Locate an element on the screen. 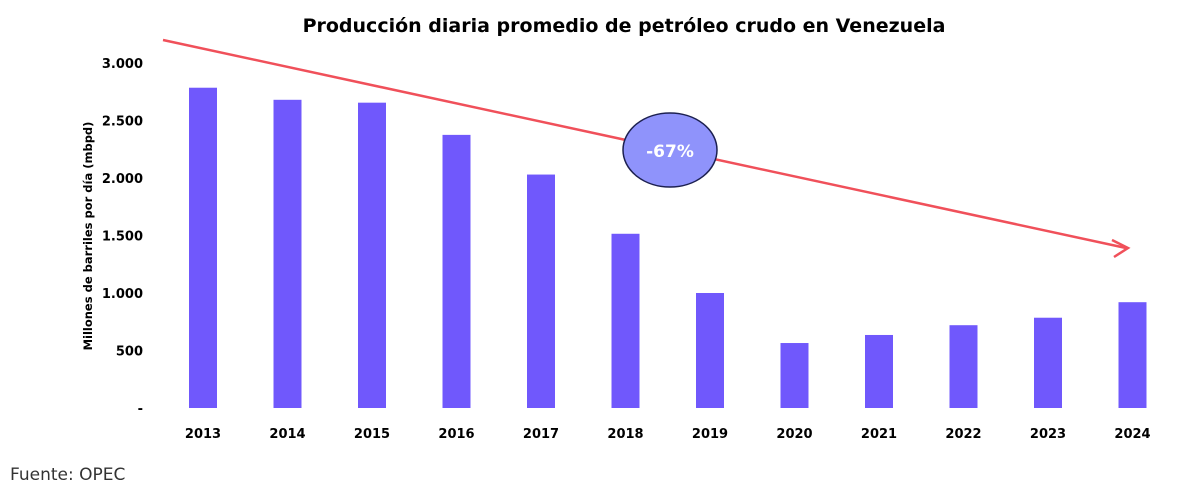  x-tick-label: 2013 is located at coordinates (203, 434).